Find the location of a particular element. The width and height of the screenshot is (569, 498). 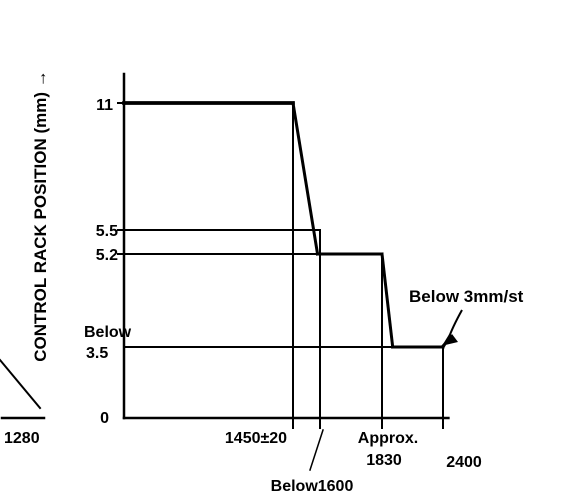

x-tick-label-below1600: Below1600 is located at coordinates (312, 486).